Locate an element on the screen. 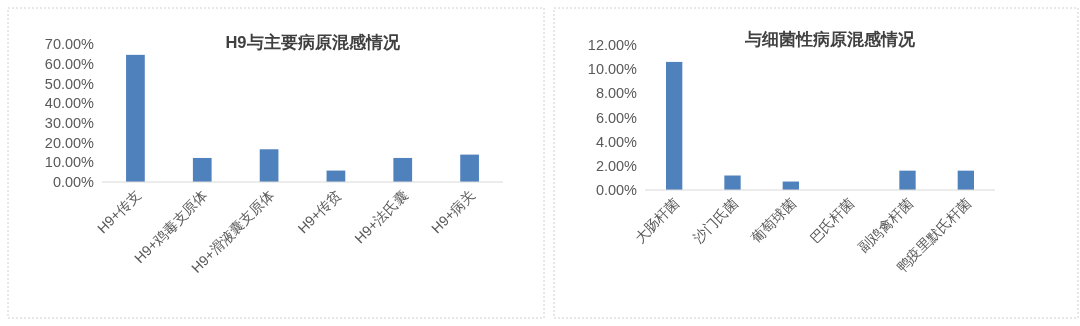 The image size is (1080, 326). y-tick-label: 20.00% is located at coordinates (69, 142).